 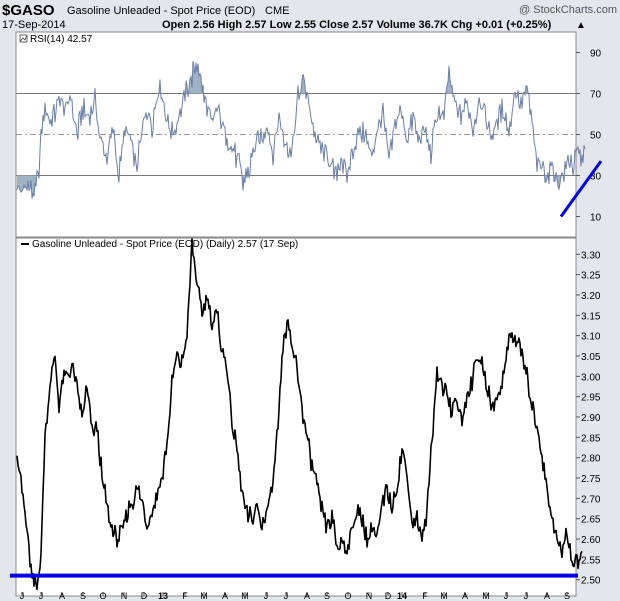 I want to click on rsi-legend: RSI(14) 42.57, so click(x=56, y=39).